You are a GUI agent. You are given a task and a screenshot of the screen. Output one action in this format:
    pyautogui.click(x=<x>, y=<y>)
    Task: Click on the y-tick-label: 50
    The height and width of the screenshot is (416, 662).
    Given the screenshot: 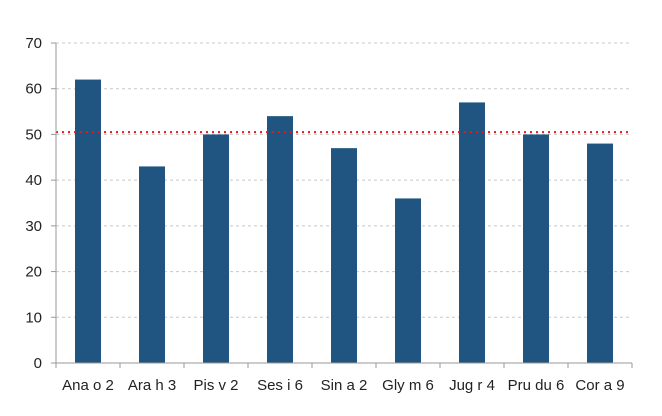 What is the action you would take?
    pyautogui.click(x=33, y=134)
    